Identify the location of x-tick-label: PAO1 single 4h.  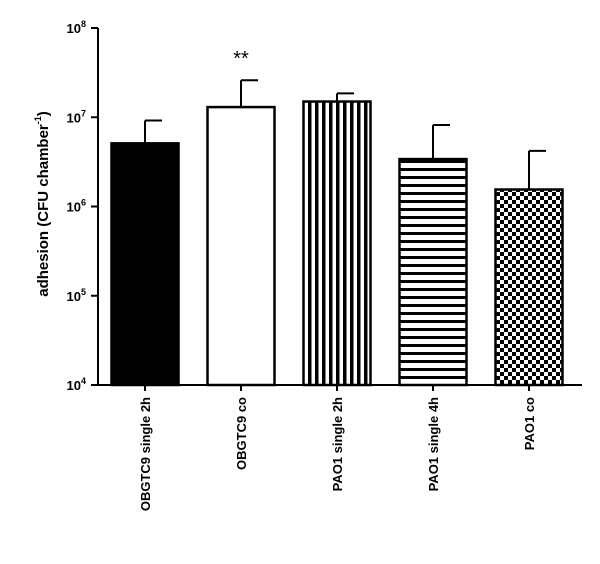
(433, 444).